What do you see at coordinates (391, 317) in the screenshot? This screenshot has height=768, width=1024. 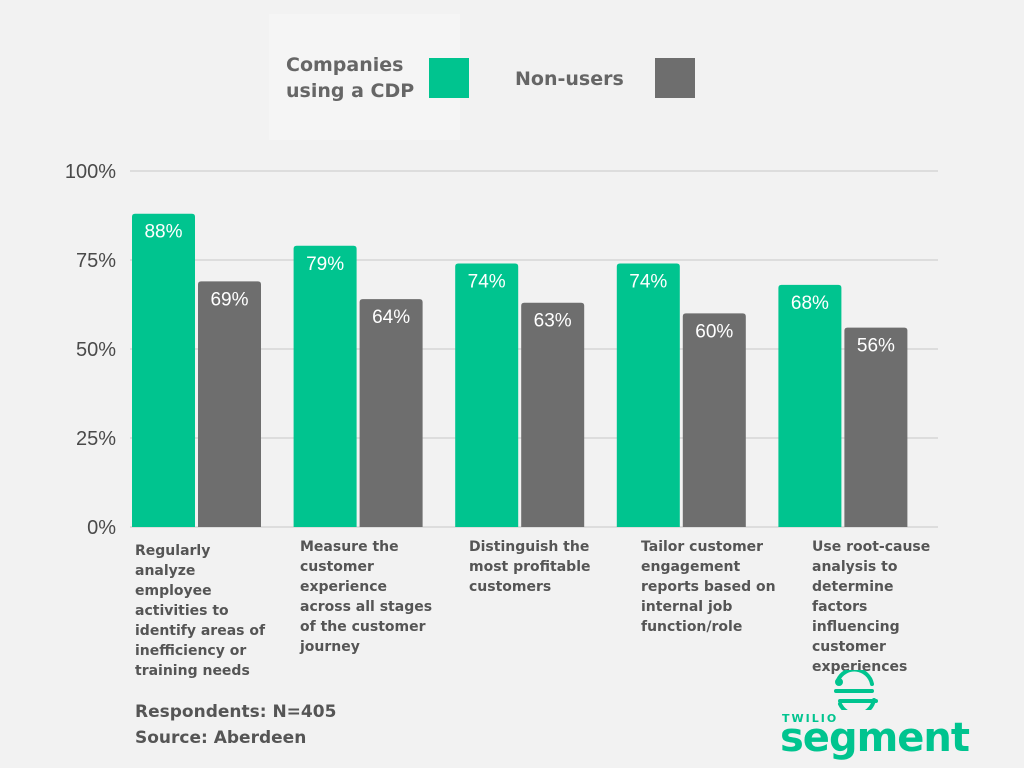 I see `data-label: 64%` at bounding box center [391, 317].